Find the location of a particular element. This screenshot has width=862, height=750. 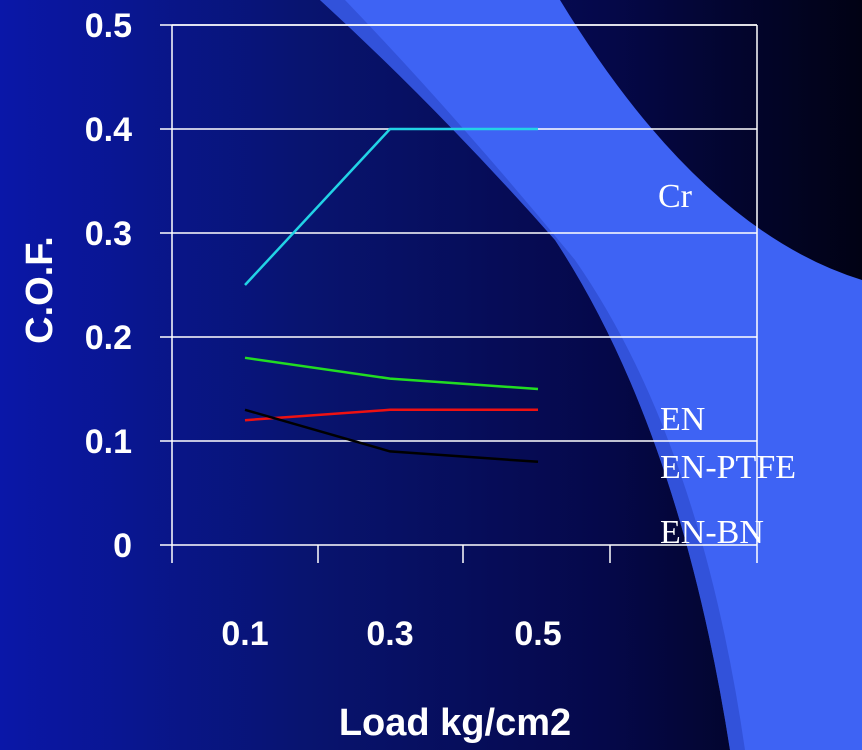

y-tick-label: 0 is located at coordinates (122, 546).